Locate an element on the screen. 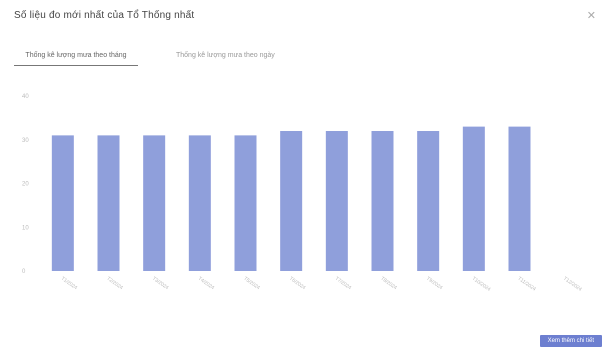 The height and width of the screenshot is (352, 608). x-tick-label: T2/2024 is located at coordinates (114, 284).